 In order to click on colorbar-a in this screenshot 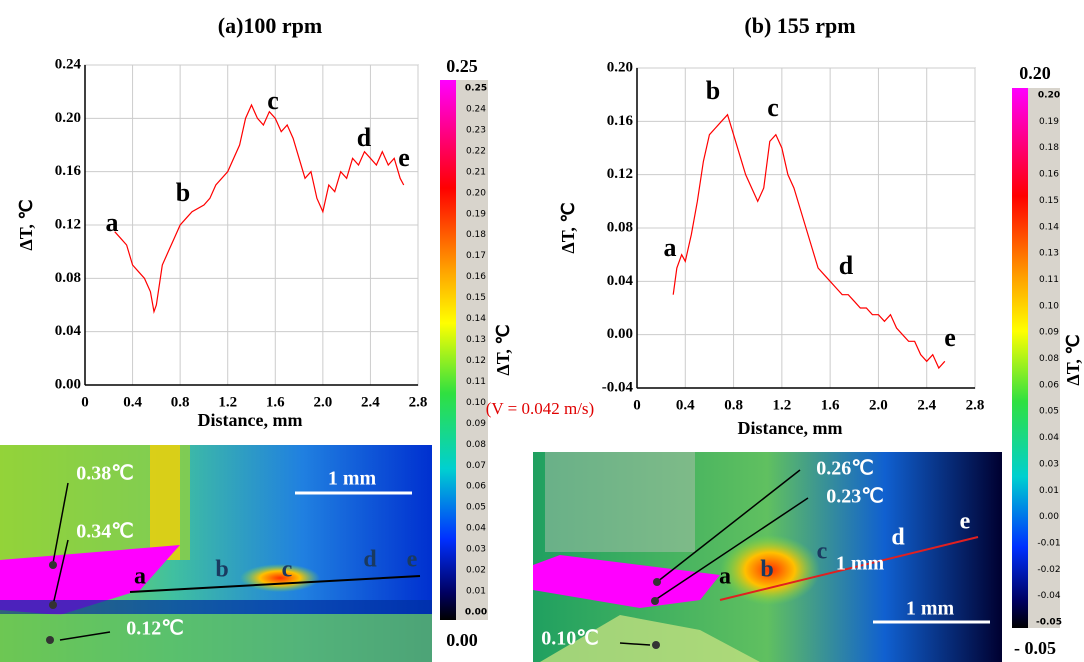, I will do `click(448, 350)`.